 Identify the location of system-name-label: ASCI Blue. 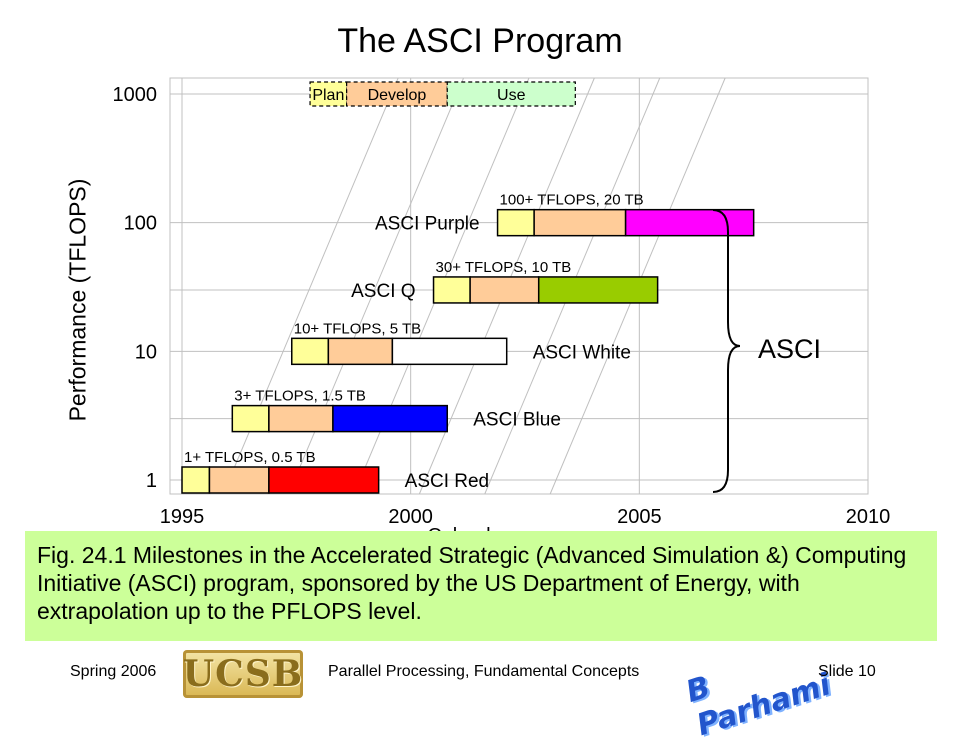
(517, 420).